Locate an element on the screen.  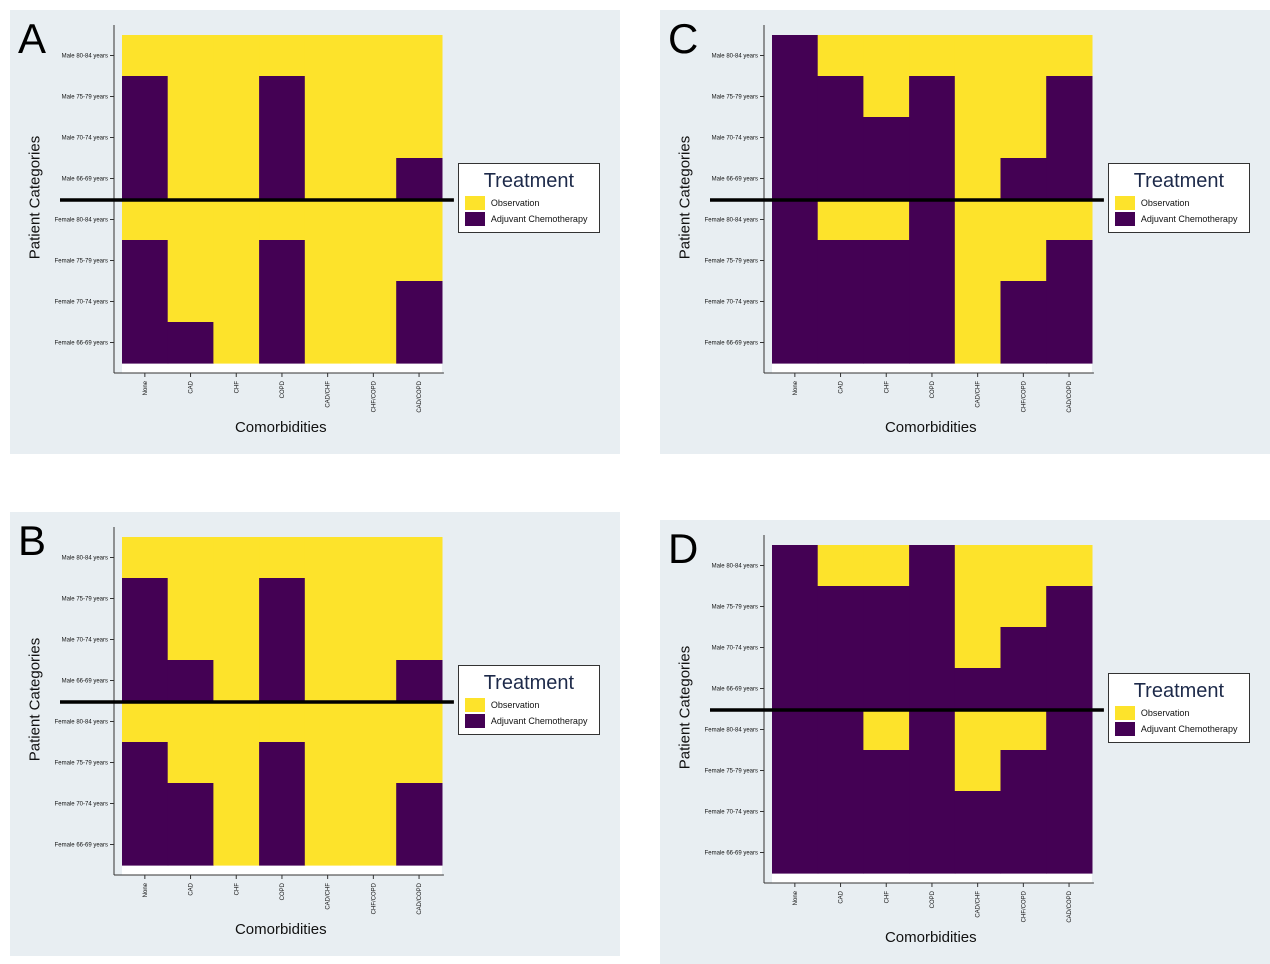
y-tick-label: Female 75-79 years is located at coordinates (731, 262).